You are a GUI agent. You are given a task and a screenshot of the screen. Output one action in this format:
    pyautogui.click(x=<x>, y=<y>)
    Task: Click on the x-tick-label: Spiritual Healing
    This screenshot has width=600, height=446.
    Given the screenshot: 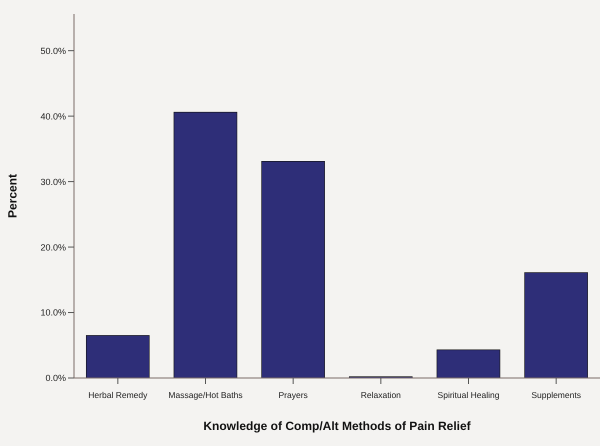 What is the action you would take?
    pyautogui.click(x=469, y=395)
    